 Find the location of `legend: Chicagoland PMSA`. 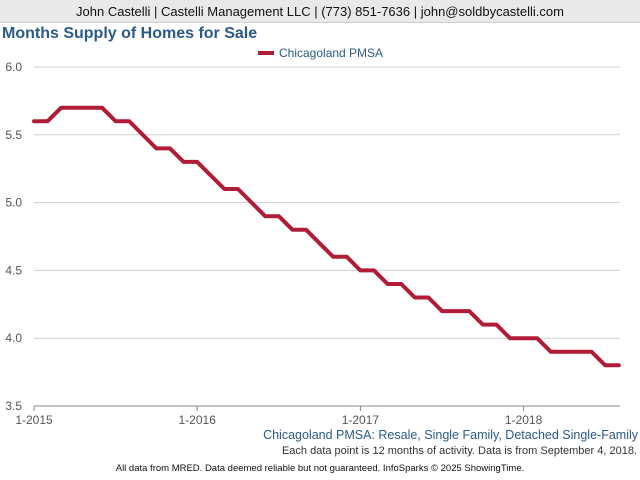

legend: Chicagoland PMSA is located at coordinates (320, 53).